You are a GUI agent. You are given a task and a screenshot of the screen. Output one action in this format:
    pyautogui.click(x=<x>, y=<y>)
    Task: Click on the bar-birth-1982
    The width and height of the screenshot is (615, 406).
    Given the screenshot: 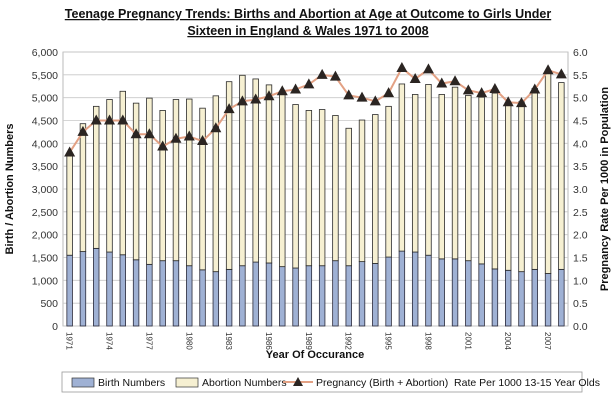 What is the action you would take?
    pyautogui.click(x=216, y=299)
    